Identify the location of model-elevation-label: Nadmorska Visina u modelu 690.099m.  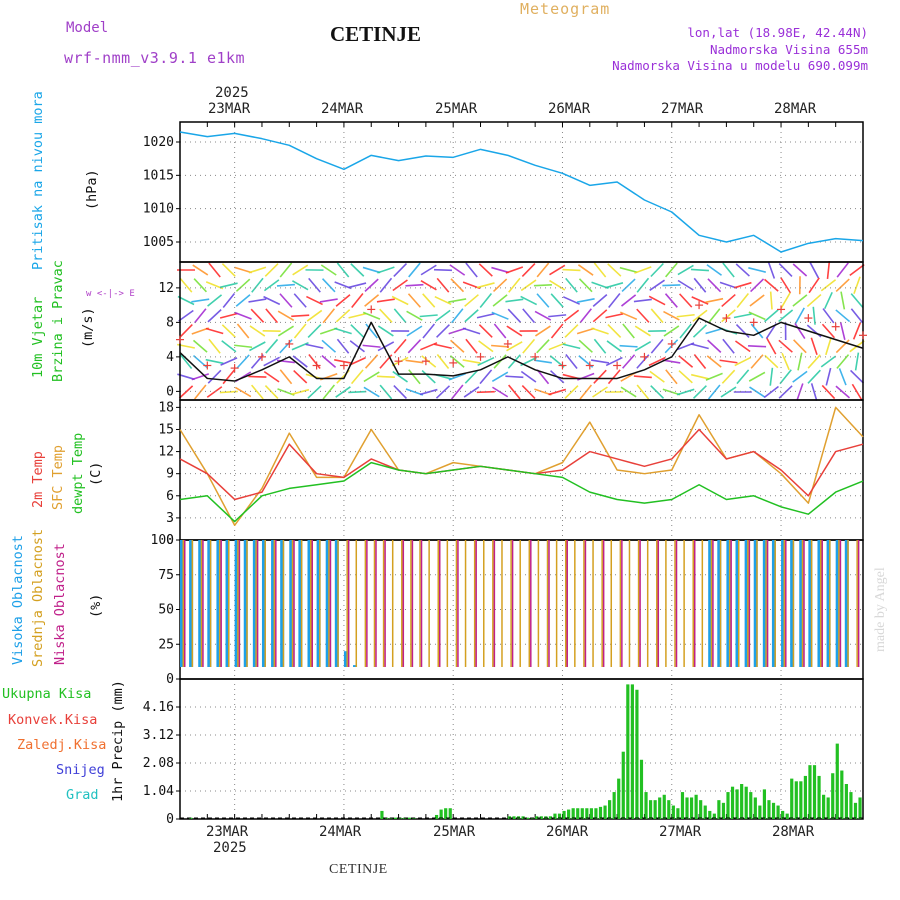
(740, 65).